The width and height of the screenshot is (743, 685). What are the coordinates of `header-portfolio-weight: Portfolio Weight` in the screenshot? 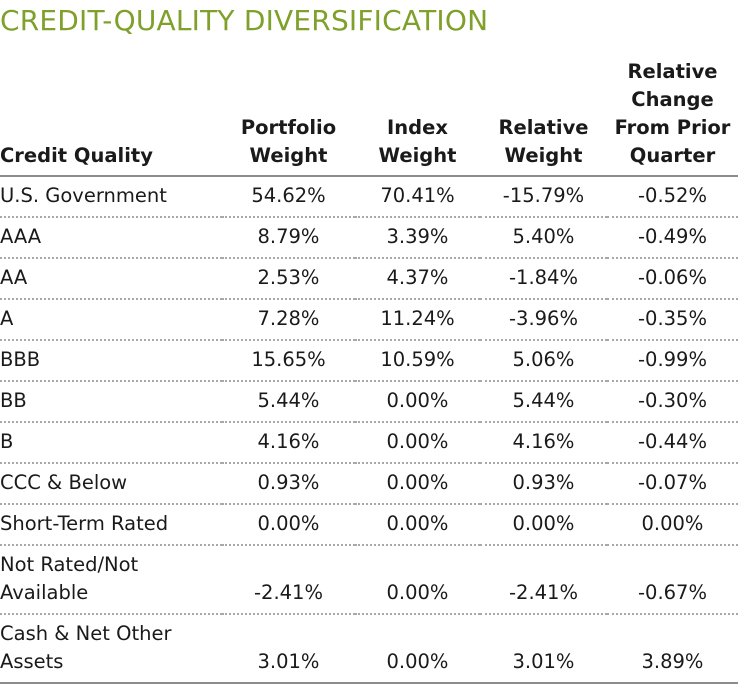 It's located at (288, 117).